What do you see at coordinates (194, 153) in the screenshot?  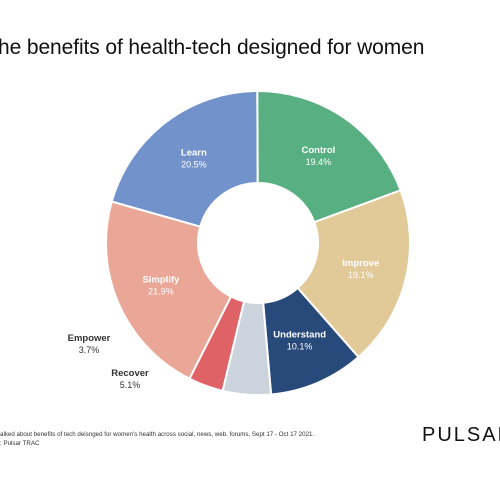 I see `slice-label-learn: Learn` at bounding box center [194, 153].